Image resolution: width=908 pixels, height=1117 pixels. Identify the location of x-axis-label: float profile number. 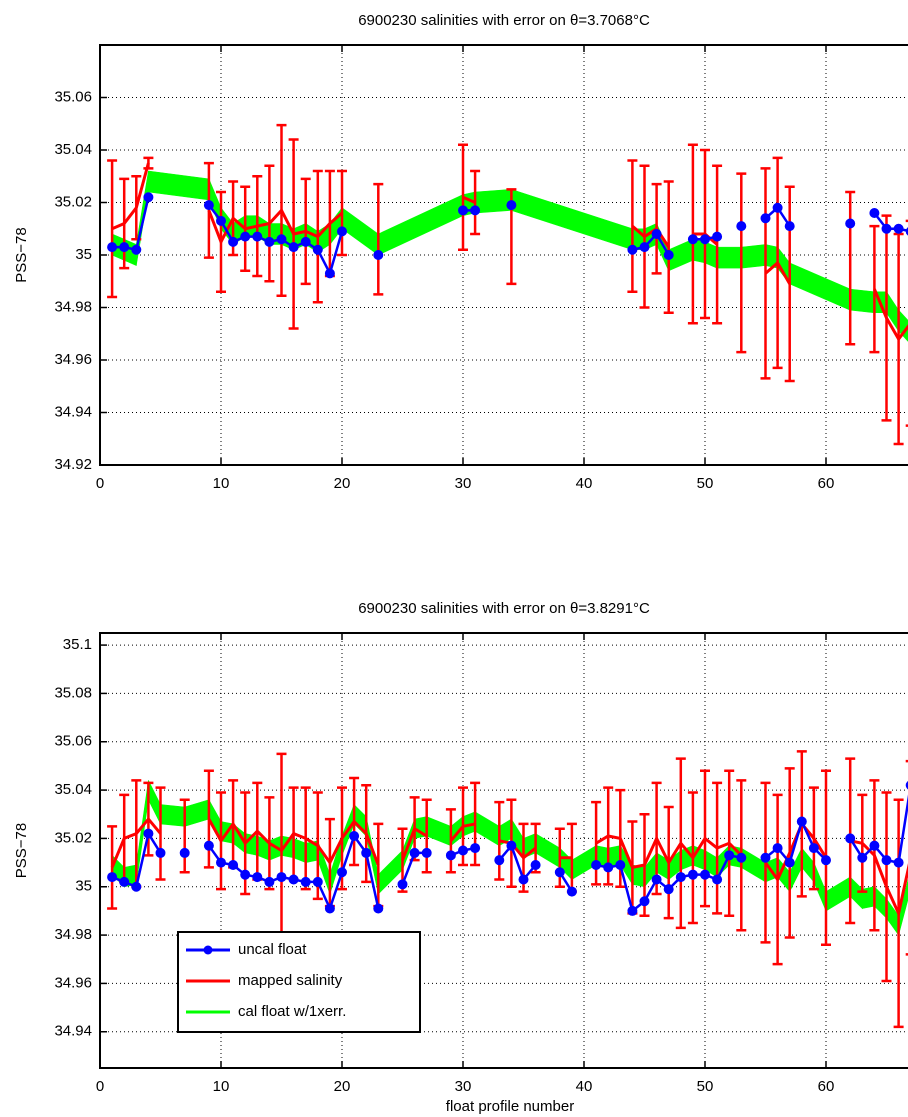
(510, 1106).